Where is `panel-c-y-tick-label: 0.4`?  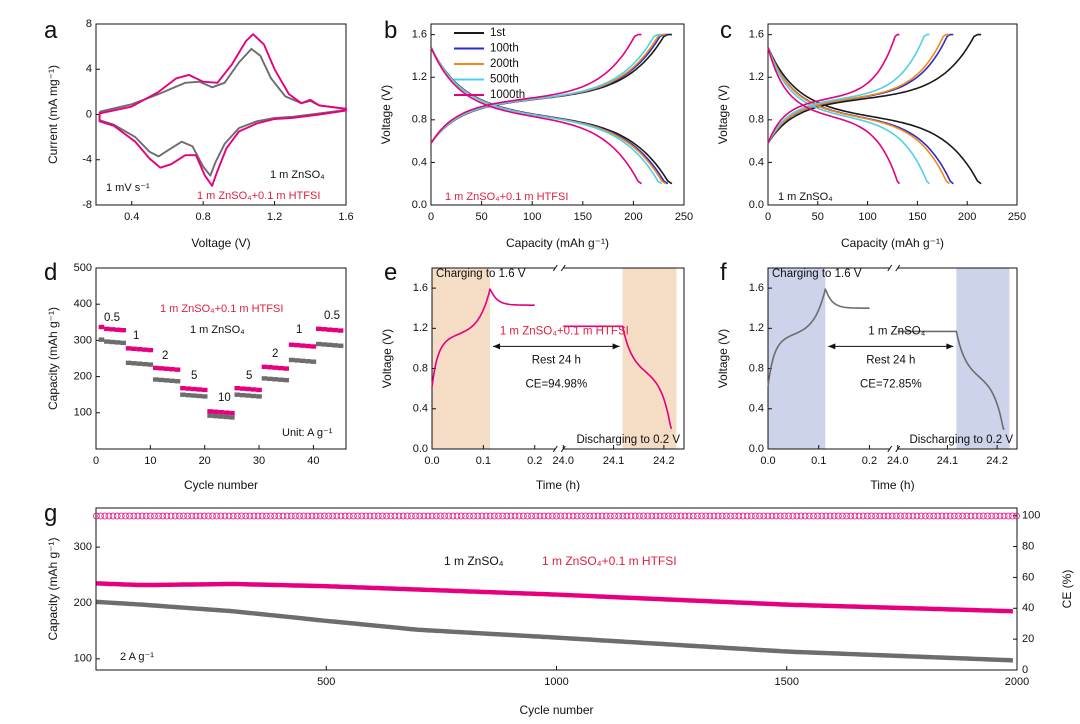
panel-c-y-tick-label: 0.4 is located at coordinates (756, 162).